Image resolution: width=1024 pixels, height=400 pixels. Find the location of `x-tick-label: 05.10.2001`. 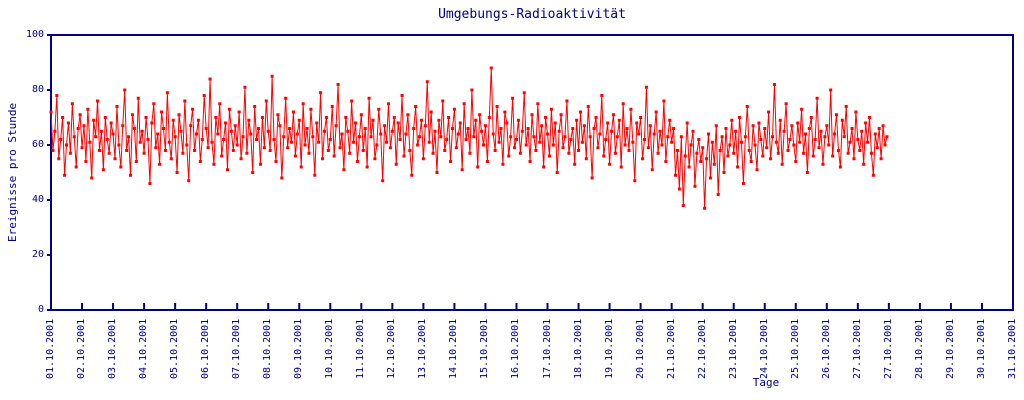

x-tick-label: 05.10.2001 is located at coordinates (175, 348).